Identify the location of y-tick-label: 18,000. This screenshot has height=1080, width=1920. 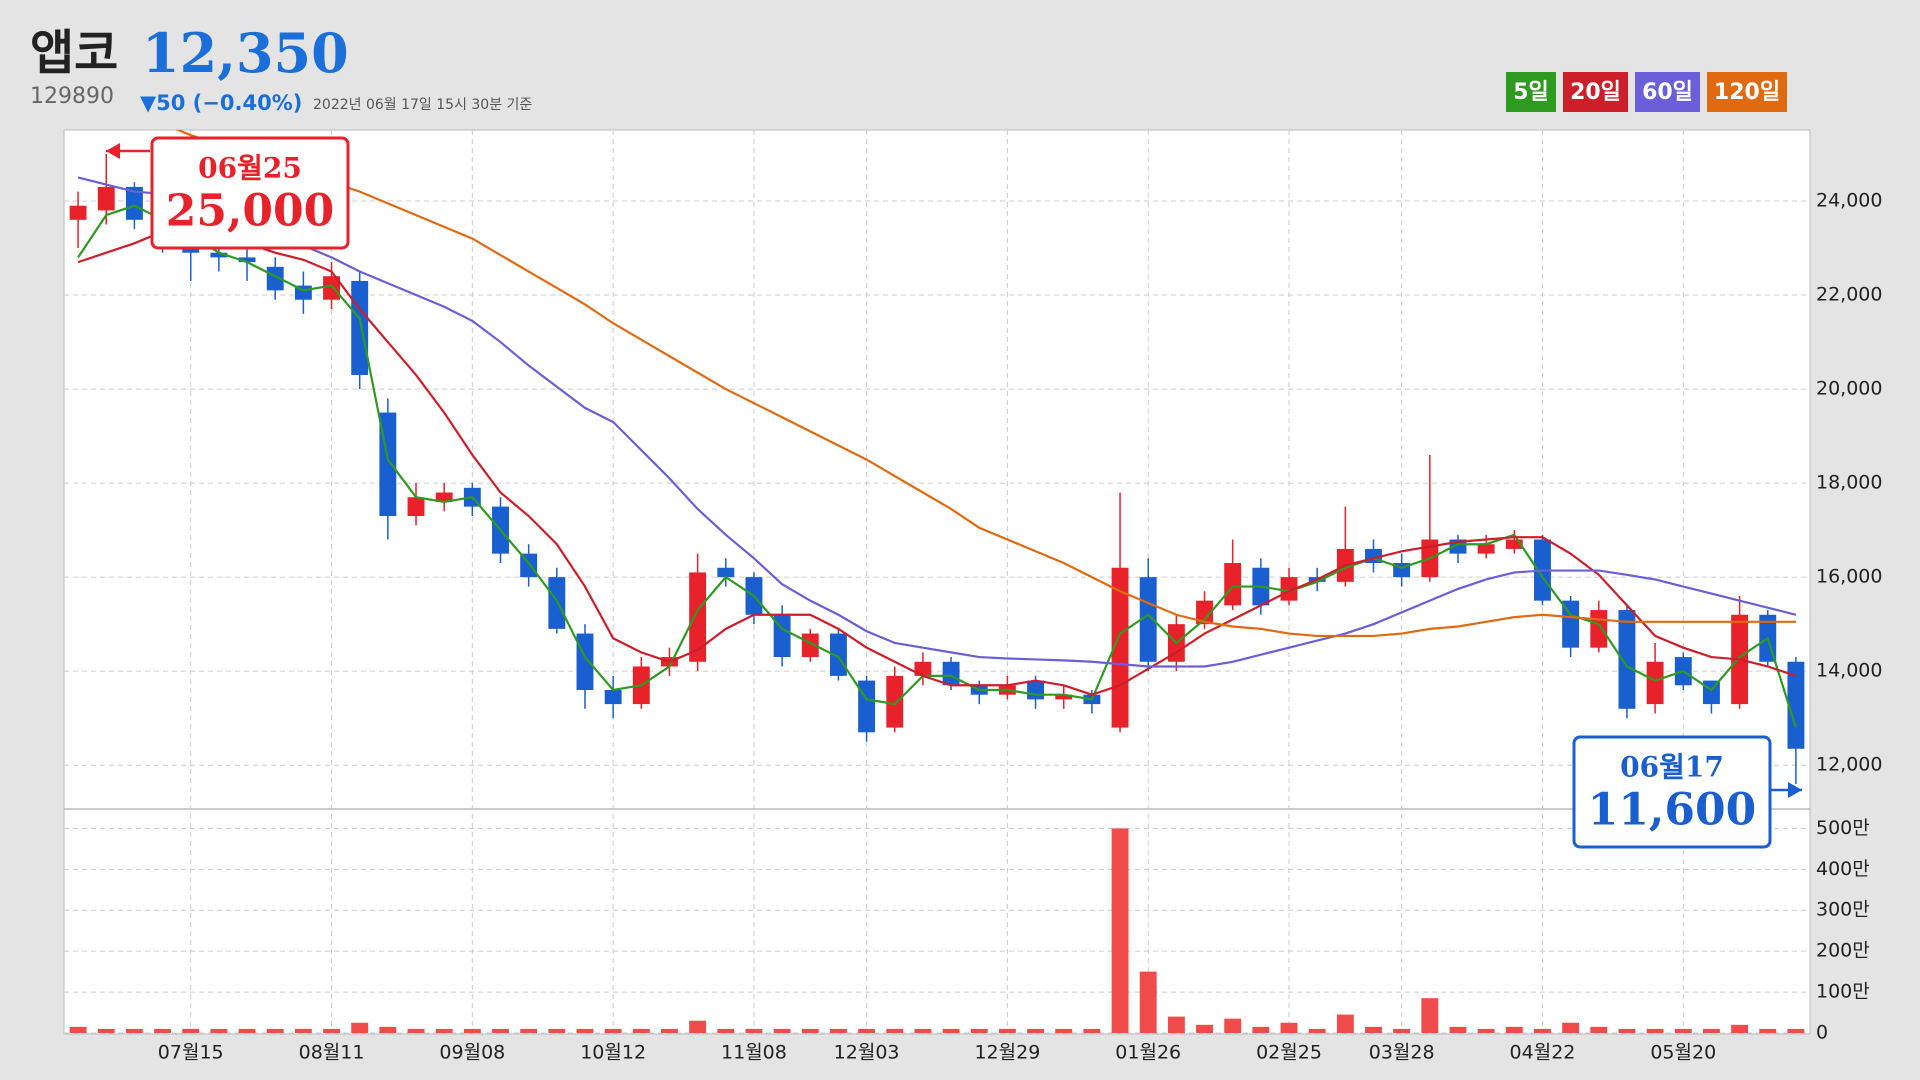
(1849, 483).